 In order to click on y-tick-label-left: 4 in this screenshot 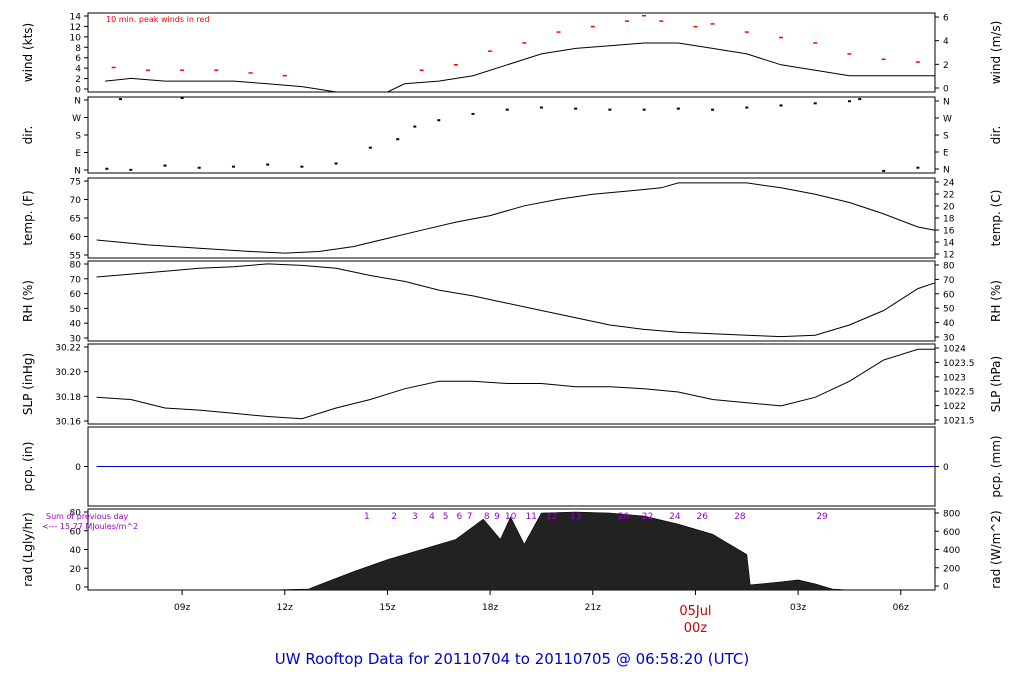, I will do `click(78, 70)`.